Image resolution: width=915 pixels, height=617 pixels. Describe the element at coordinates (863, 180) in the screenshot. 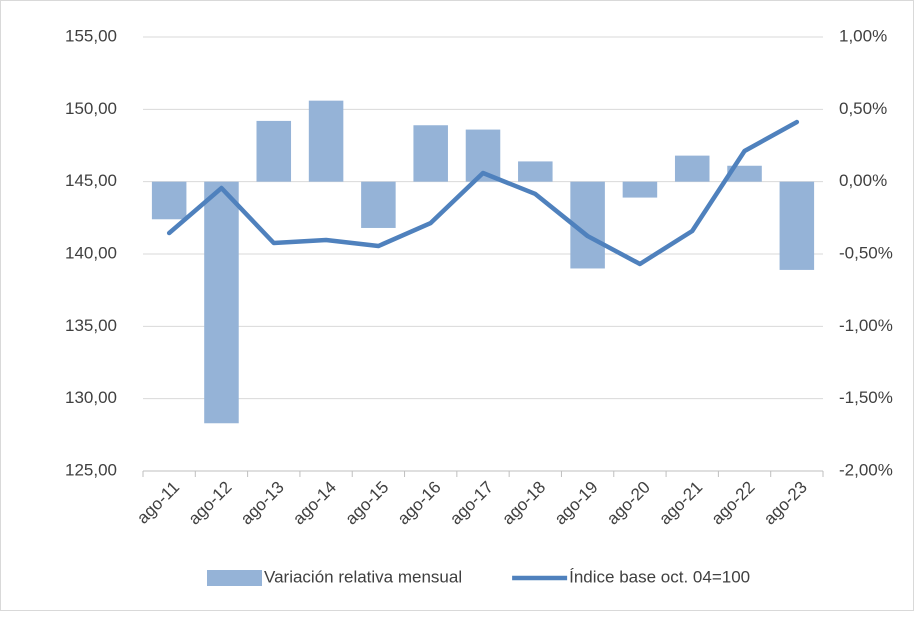

I see `y2-tick-label: 0,00%` at that location.